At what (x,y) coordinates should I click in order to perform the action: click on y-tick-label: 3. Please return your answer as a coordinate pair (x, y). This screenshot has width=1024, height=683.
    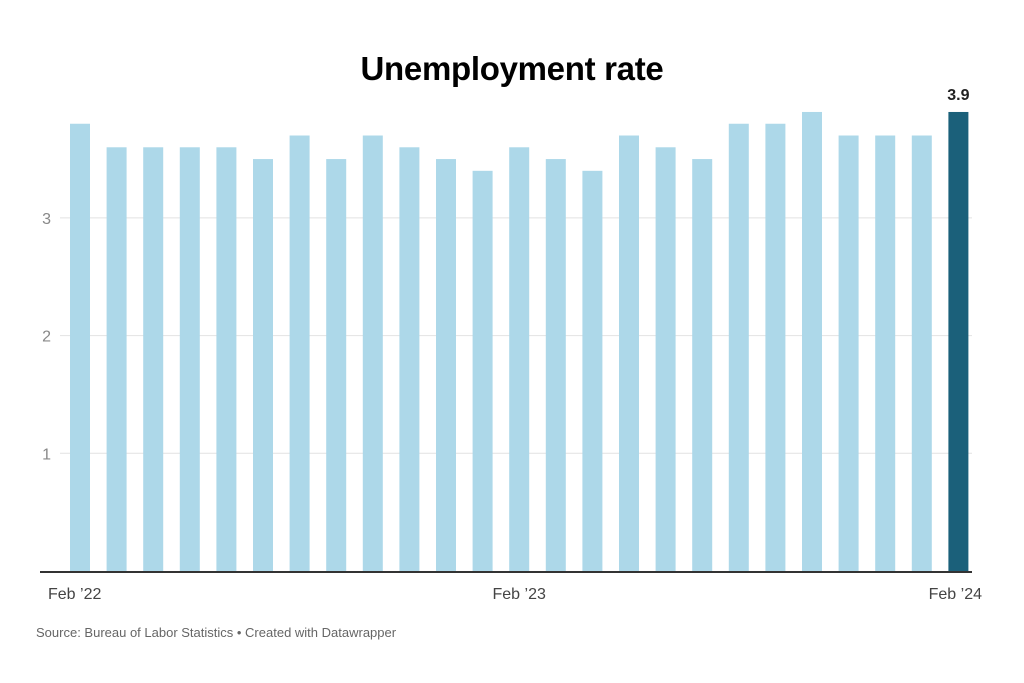
    Looking at the image, I should click on (46, 219).